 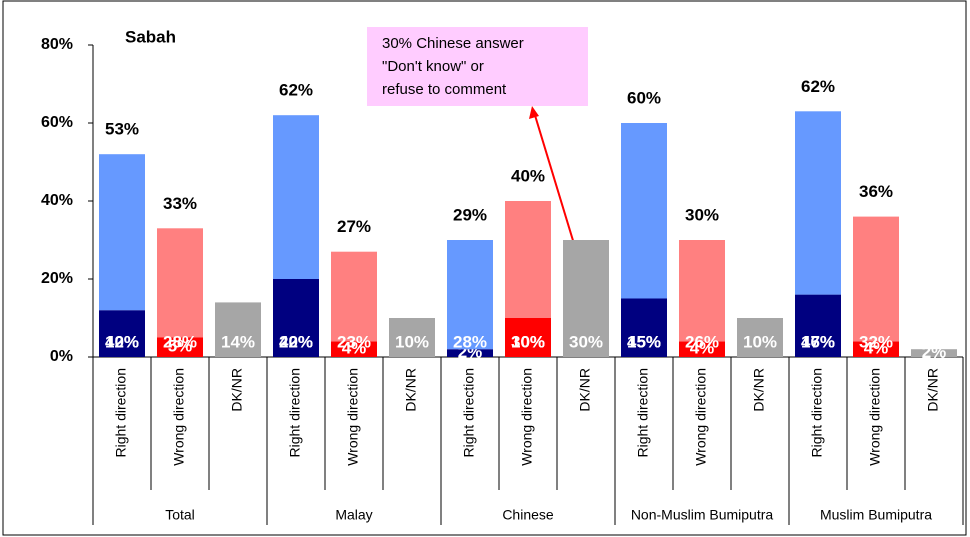 I want to click on data-label: 20%, so click(x=296, y=341).